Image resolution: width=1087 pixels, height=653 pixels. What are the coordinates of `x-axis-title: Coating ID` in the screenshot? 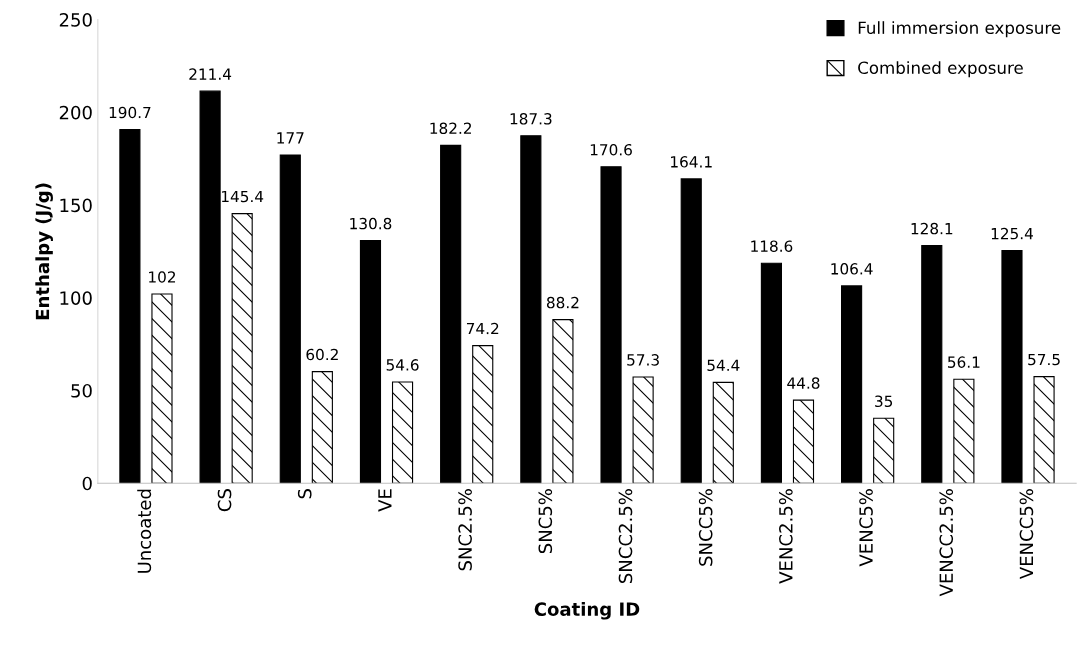 It's located at (587, 610).